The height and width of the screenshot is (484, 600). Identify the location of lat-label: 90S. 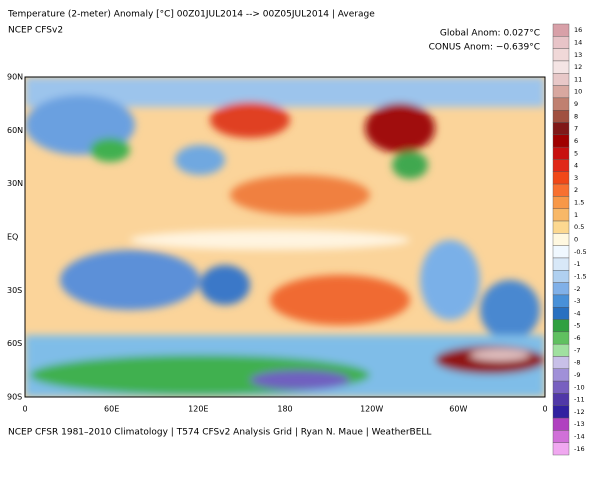
(14, 397).